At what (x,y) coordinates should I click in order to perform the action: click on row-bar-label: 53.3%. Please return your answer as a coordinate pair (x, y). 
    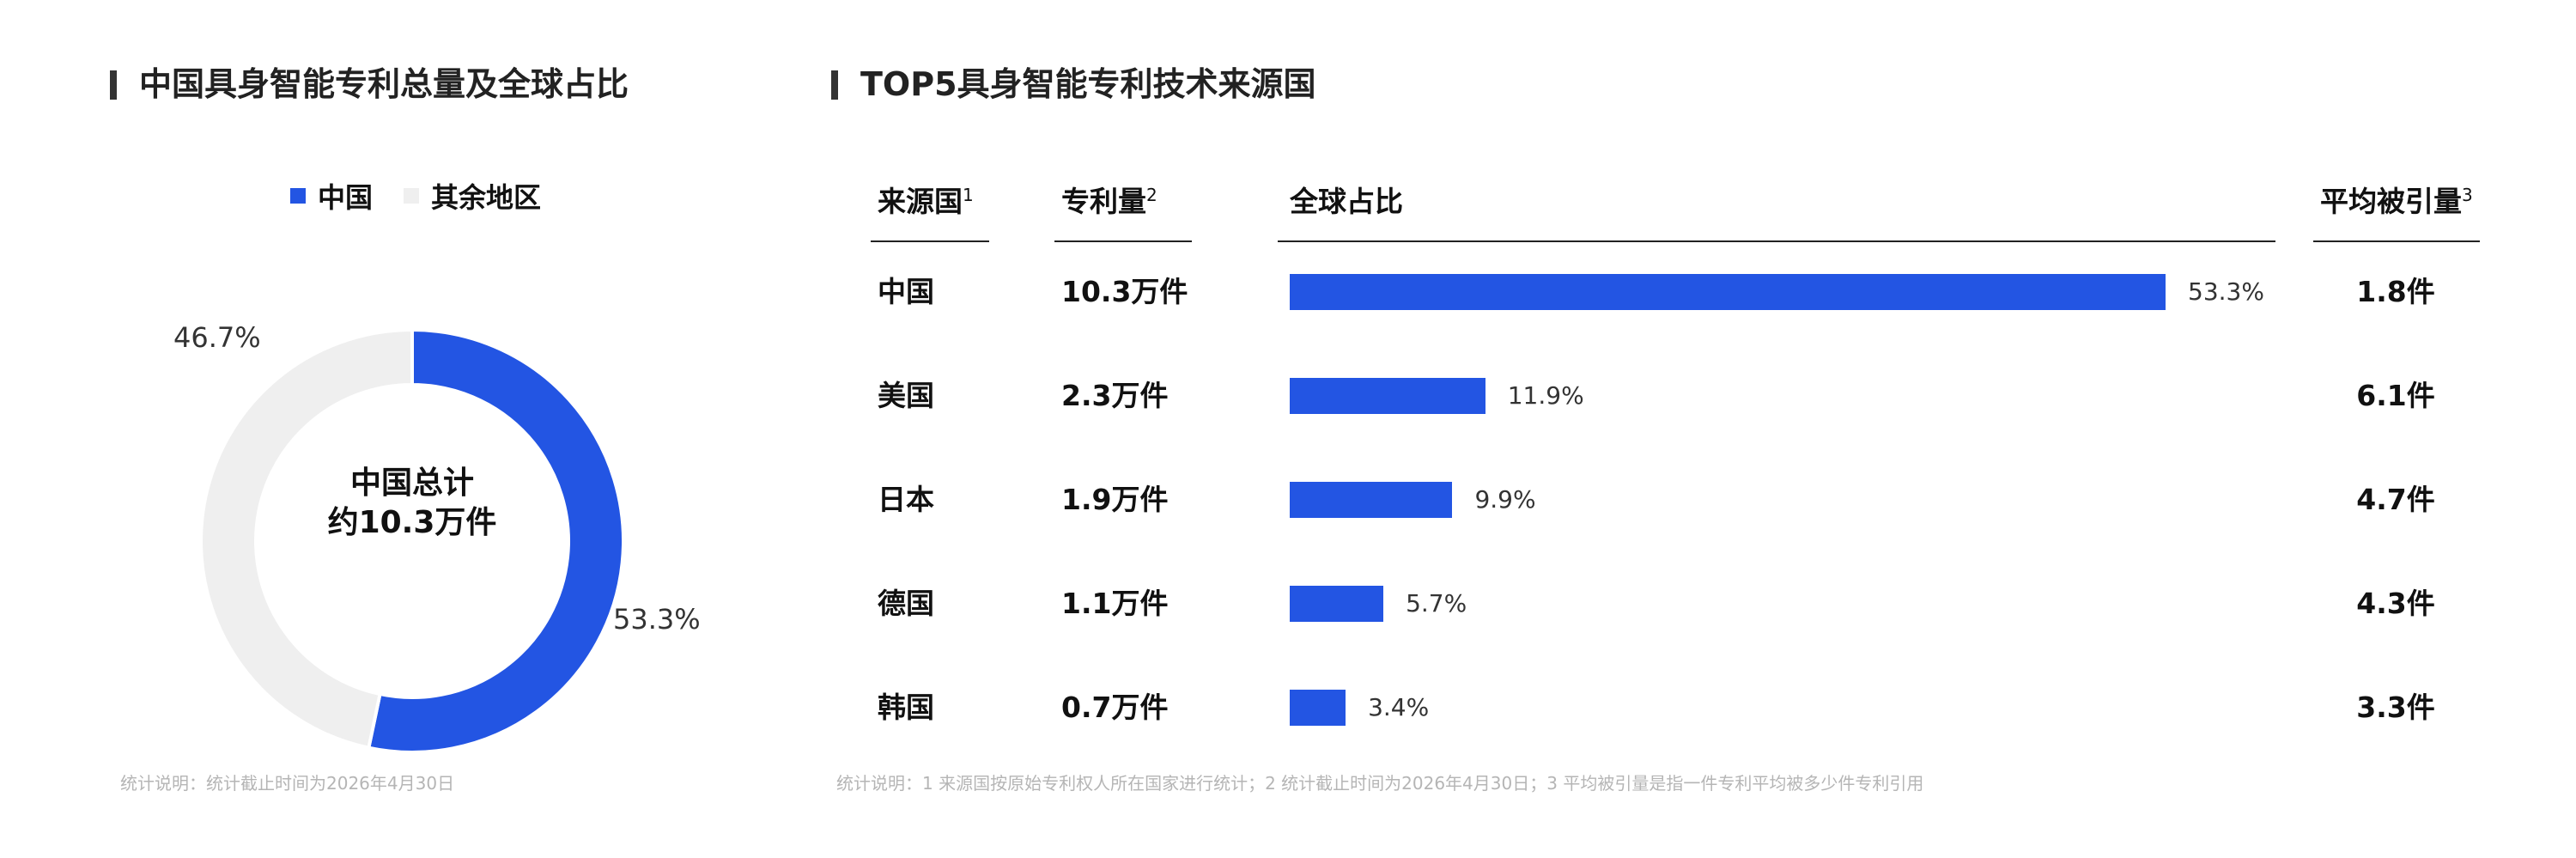
    Looking at the image, I should click on (2226, 291).